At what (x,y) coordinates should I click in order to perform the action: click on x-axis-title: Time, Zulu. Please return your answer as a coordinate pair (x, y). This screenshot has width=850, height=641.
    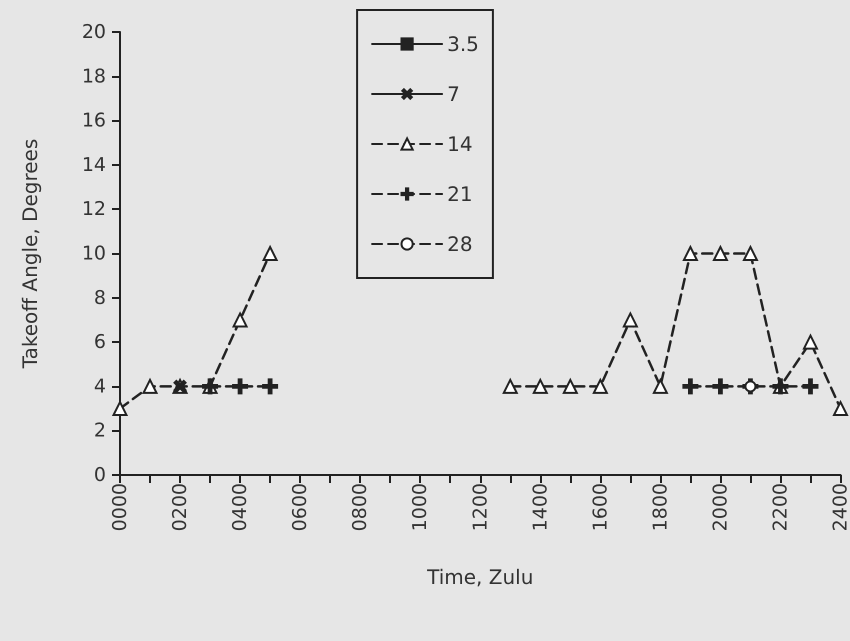
    Looking at the image, I should click on (480, 577).